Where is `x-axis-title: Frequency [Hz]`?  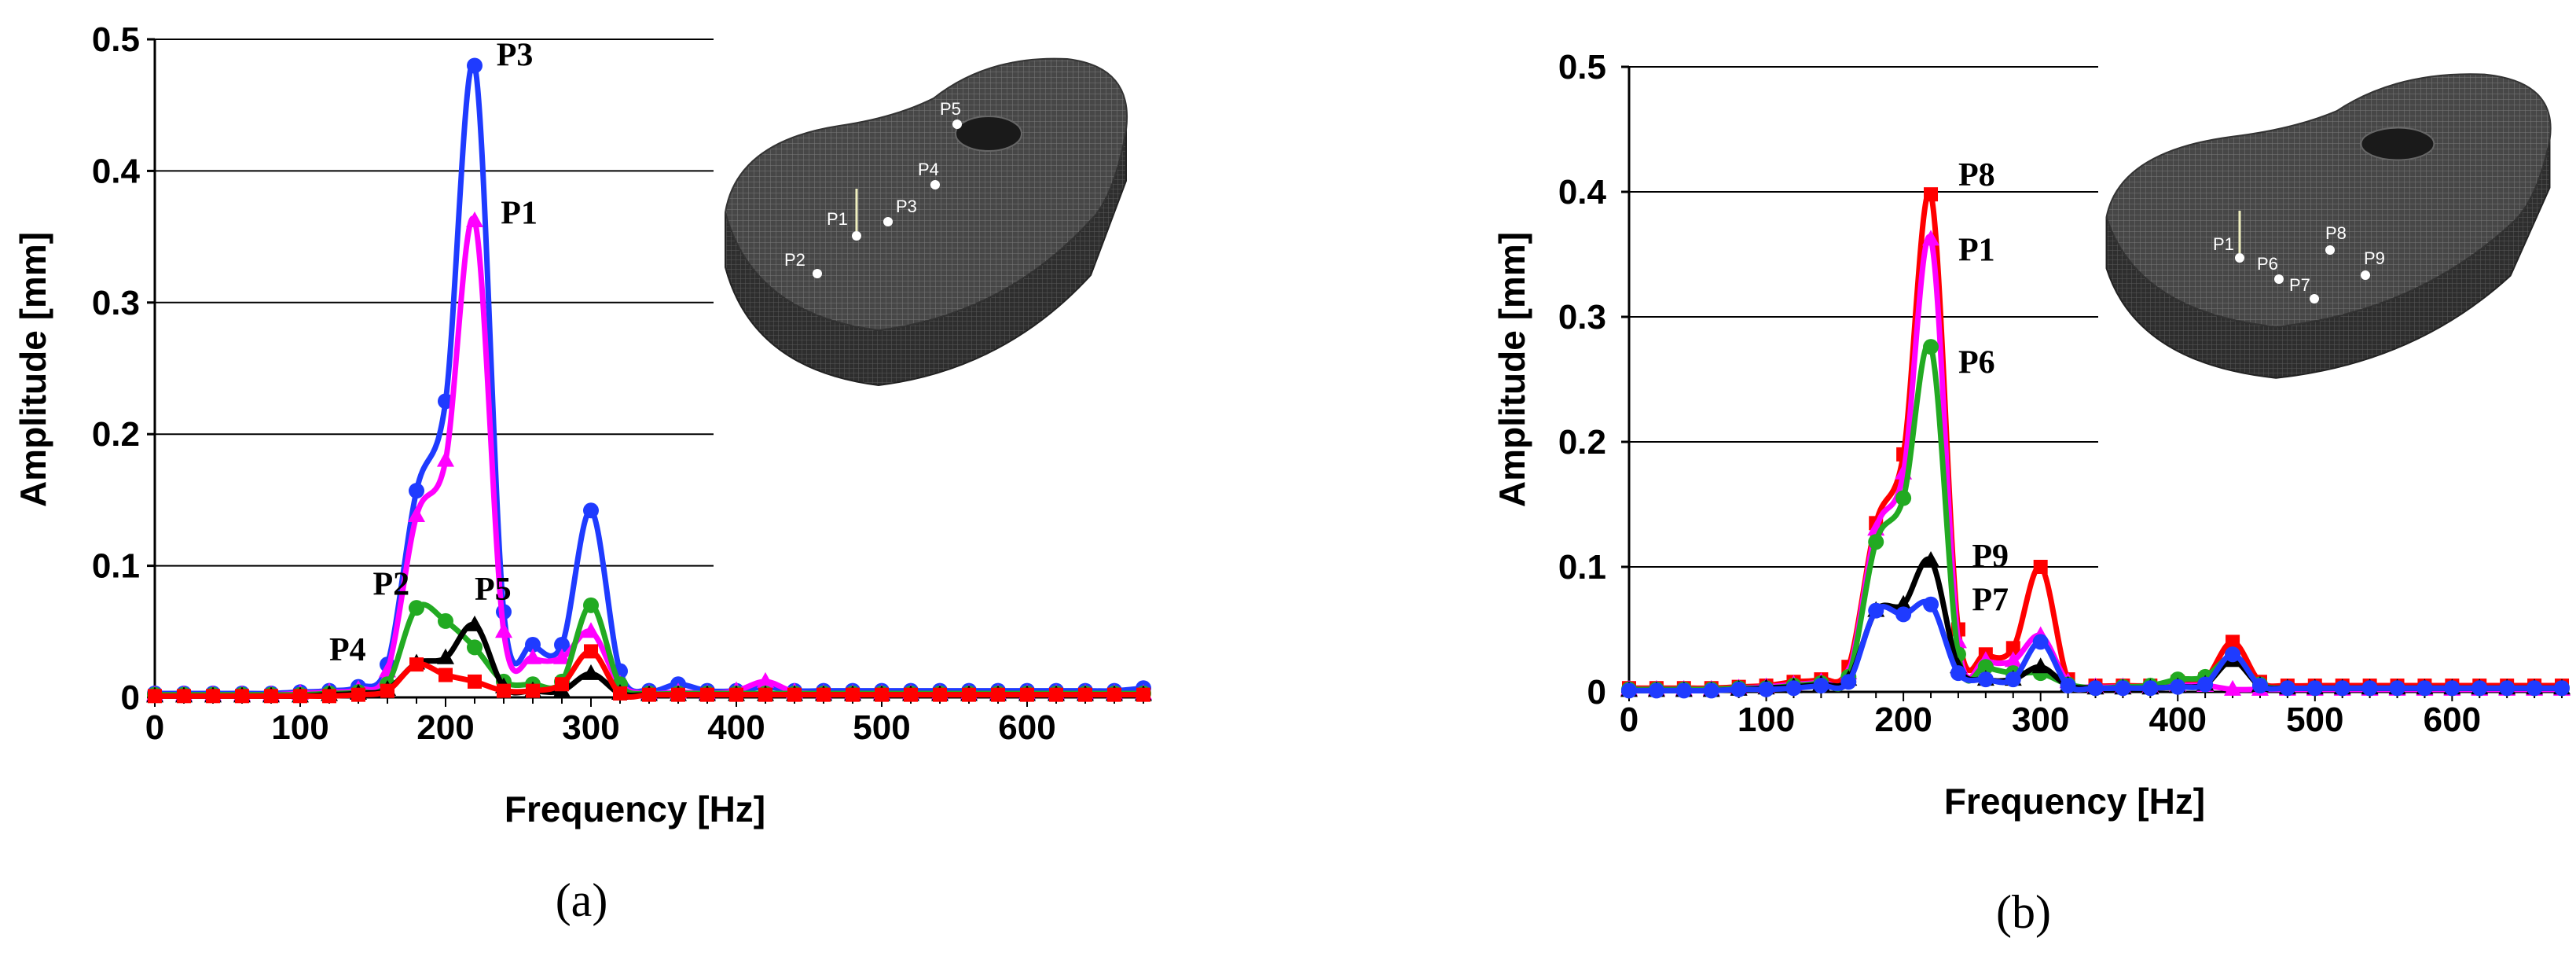
x-axis-title: Frequency [Hz] is located at coordinates (2074, 801).